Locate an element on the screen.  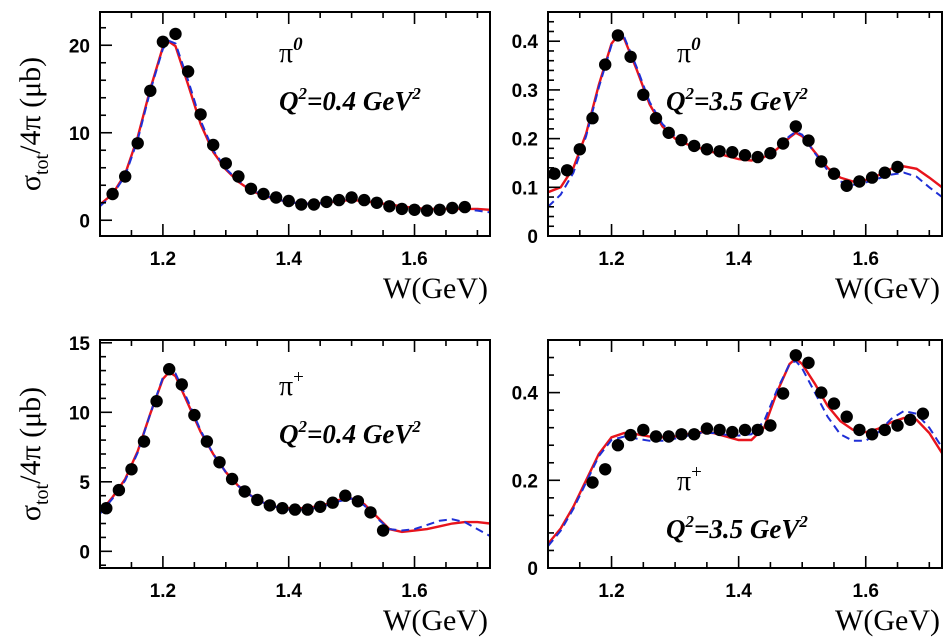
q2-label: Q2=0.4 GeV2 is located at coordinates (350, 433).